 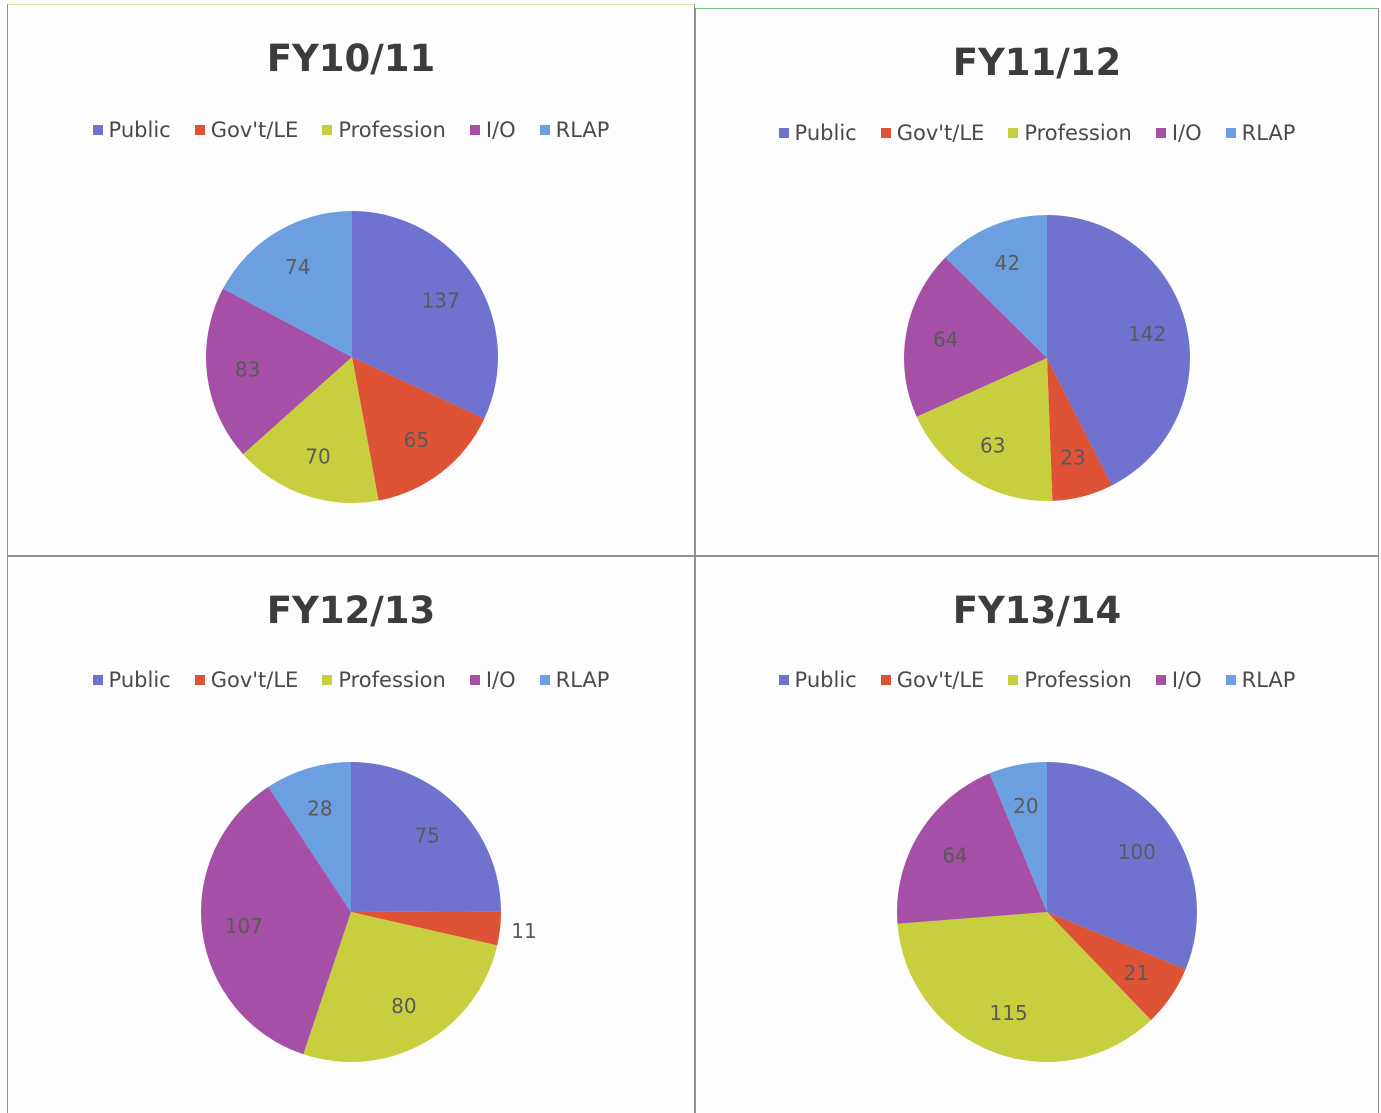 What do you see at coordinates (351, 58) in the screenshot?
I see `chart-title: FY10/11` at bounding box center [351, 58].